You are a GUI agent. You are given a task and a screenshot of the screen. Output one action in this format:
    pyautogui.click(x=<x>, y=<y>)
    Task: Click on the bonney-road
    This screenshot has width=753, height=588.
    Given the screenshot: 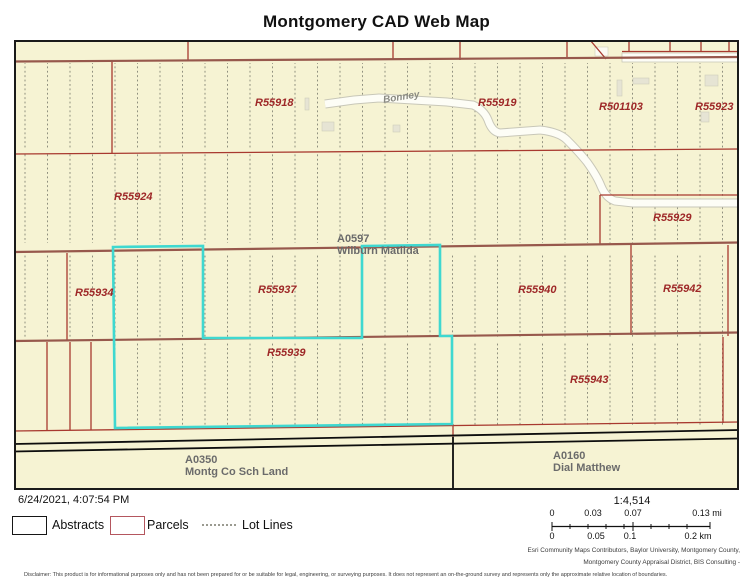 What is the action you would take?
    pyautogui.click(x=531, y=150)
    